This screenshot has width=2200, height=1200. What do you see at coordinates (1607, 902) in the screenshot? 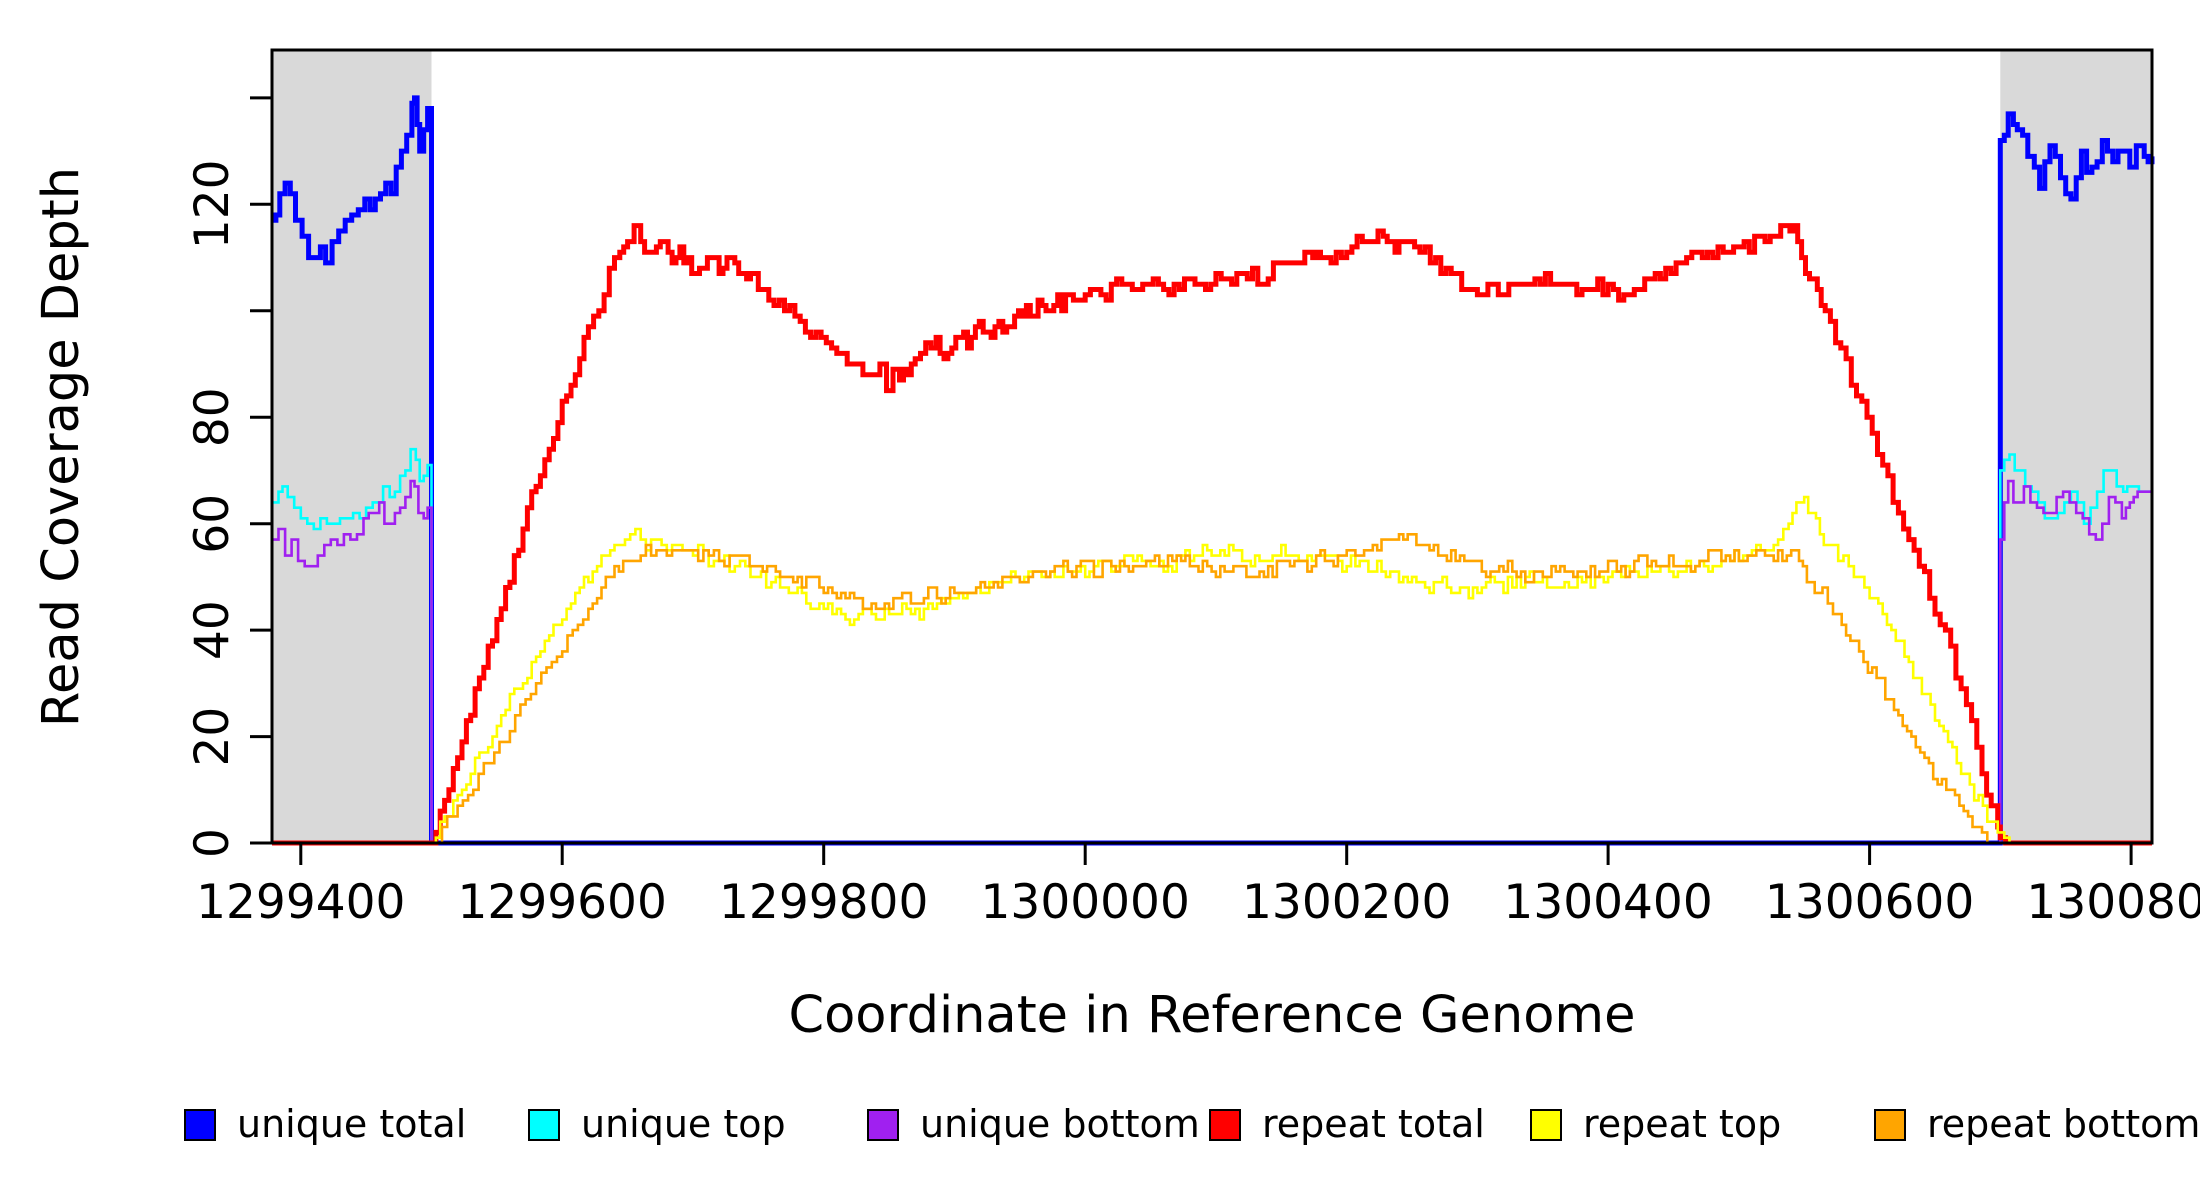
I see `x-tick-label-1300400: 1300400` at bounding box center [1607, 902].